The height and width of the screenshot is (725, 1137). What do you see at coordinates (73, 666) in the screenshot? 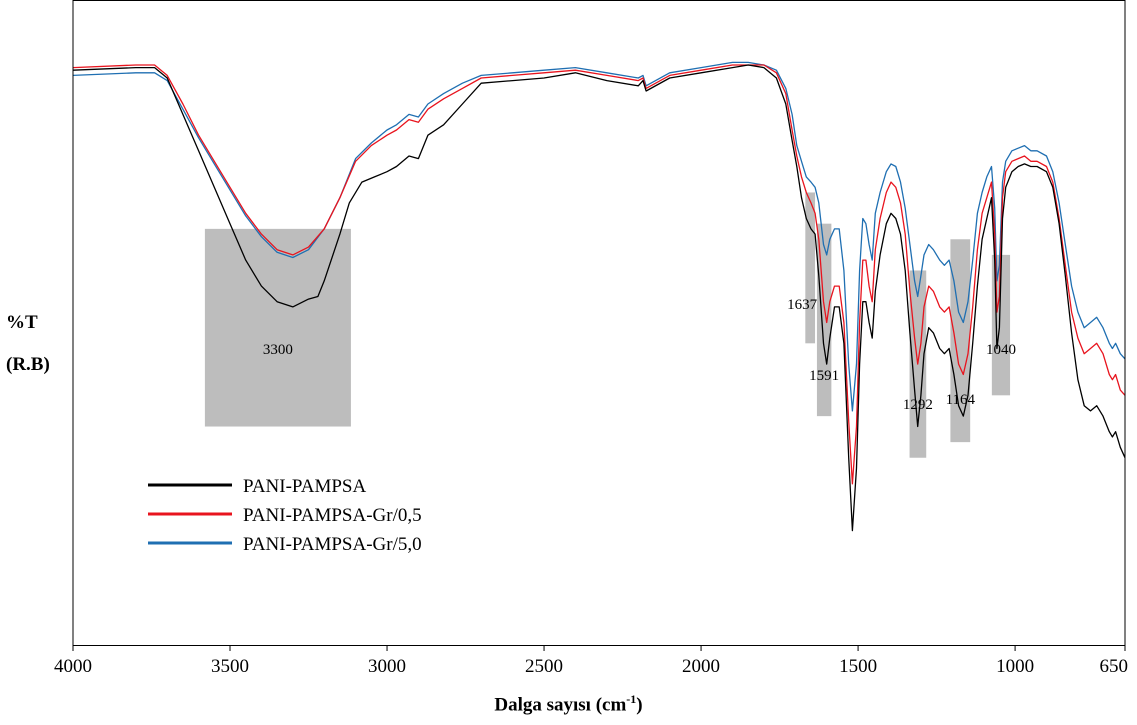
I see `x-tick-label-4000: 4000` at bounding box center [73, 666].